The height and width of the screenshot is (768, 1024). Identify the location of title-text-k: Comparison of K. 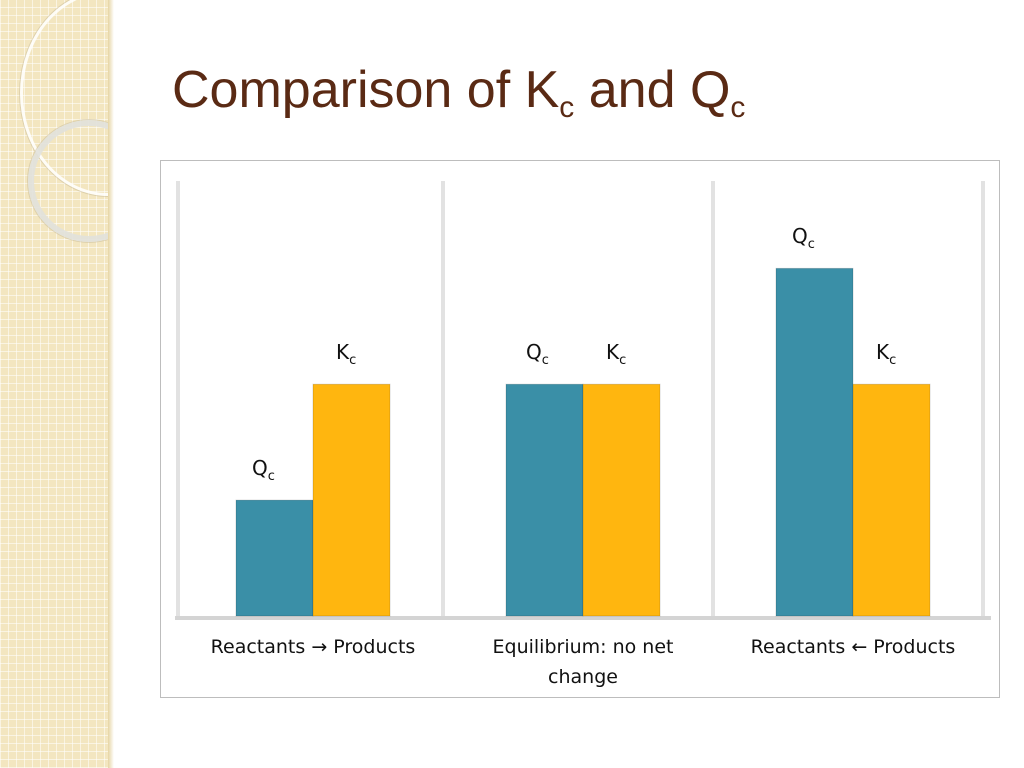
(366, 90).